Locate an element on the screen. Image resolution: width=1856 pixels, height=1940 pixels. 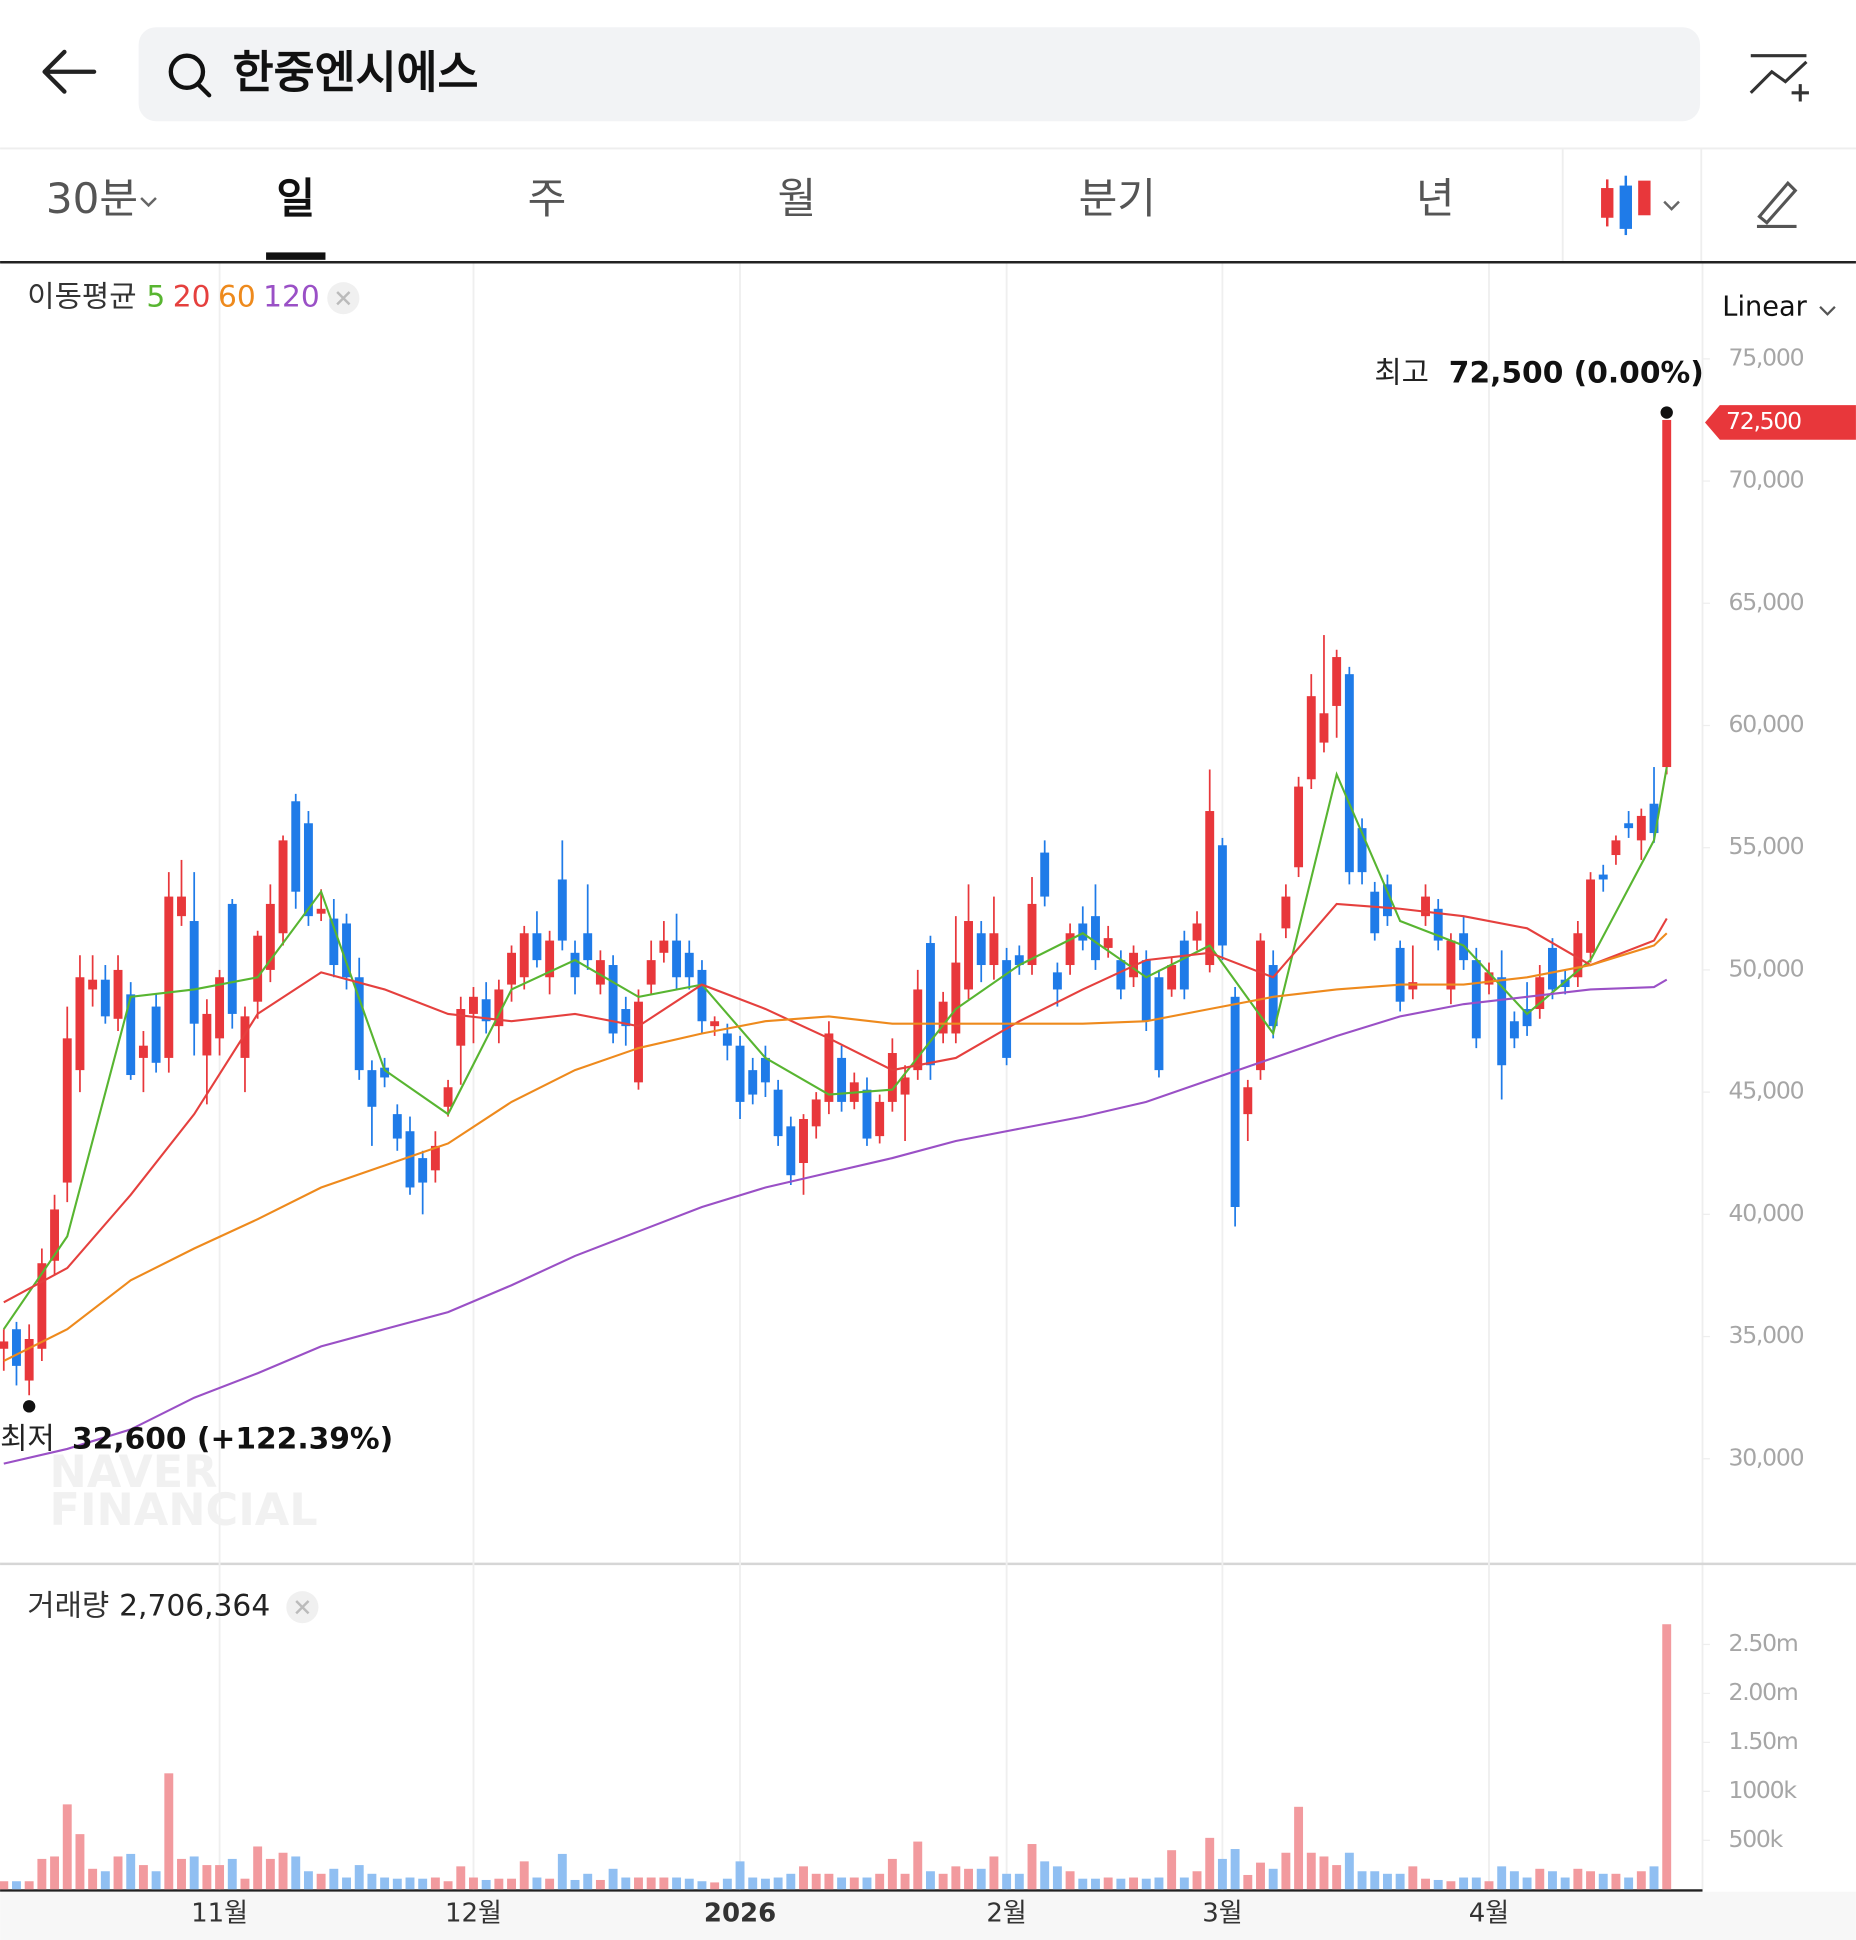
interval-tab: 30분 is located at coordinates (92, 198).